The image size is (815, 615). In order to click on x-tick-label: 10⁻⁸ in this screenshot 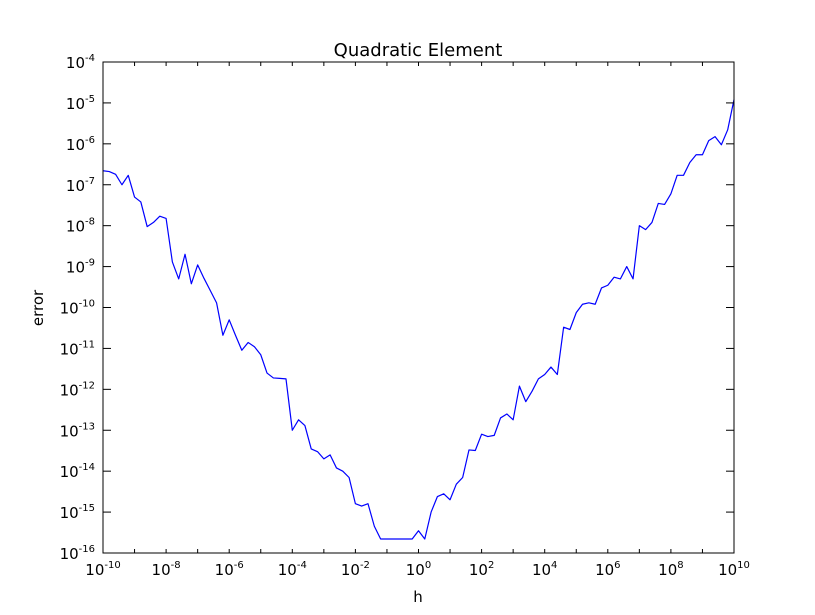, I will do `click(166, 569)`.